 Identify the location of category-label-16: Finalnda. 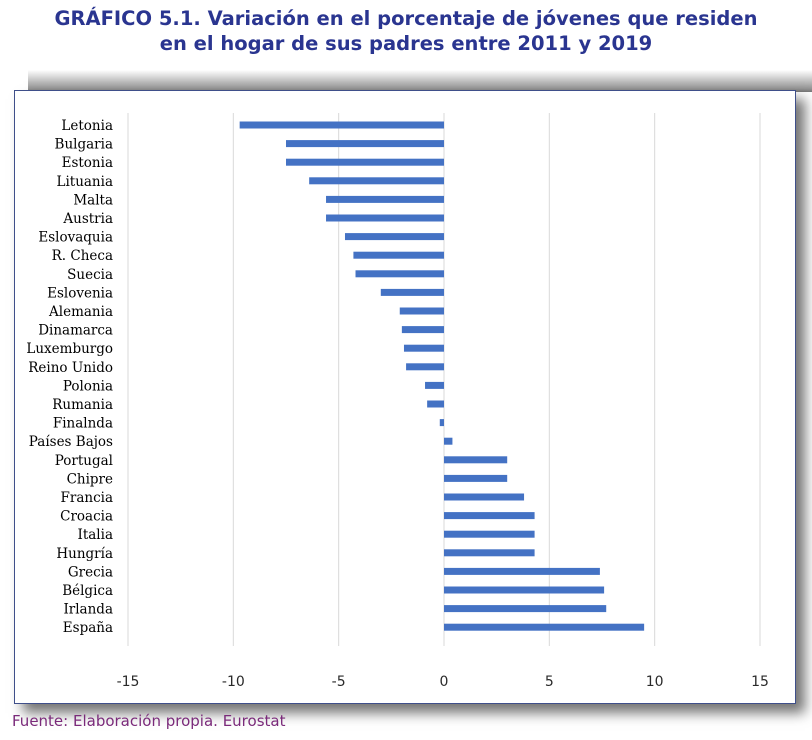
(83, 424).